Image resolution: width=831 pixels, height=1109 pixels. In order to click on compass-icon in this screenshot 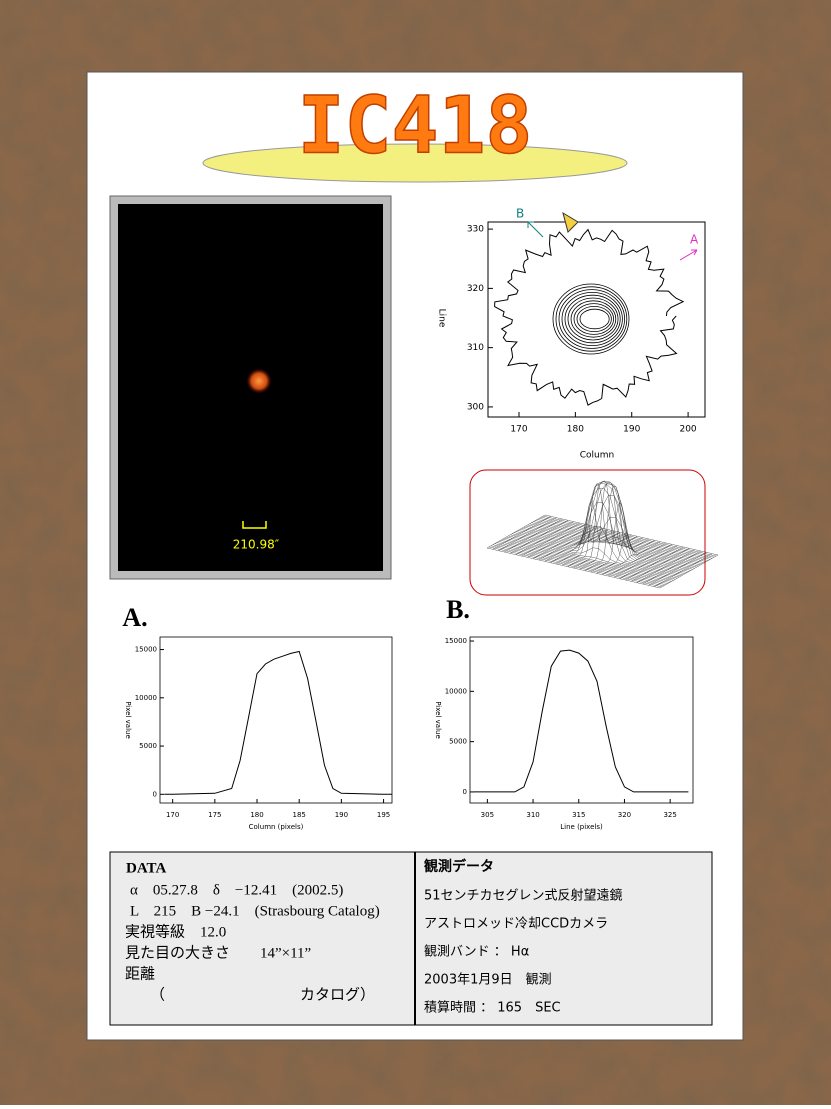, I will do `click(570, 222)`.